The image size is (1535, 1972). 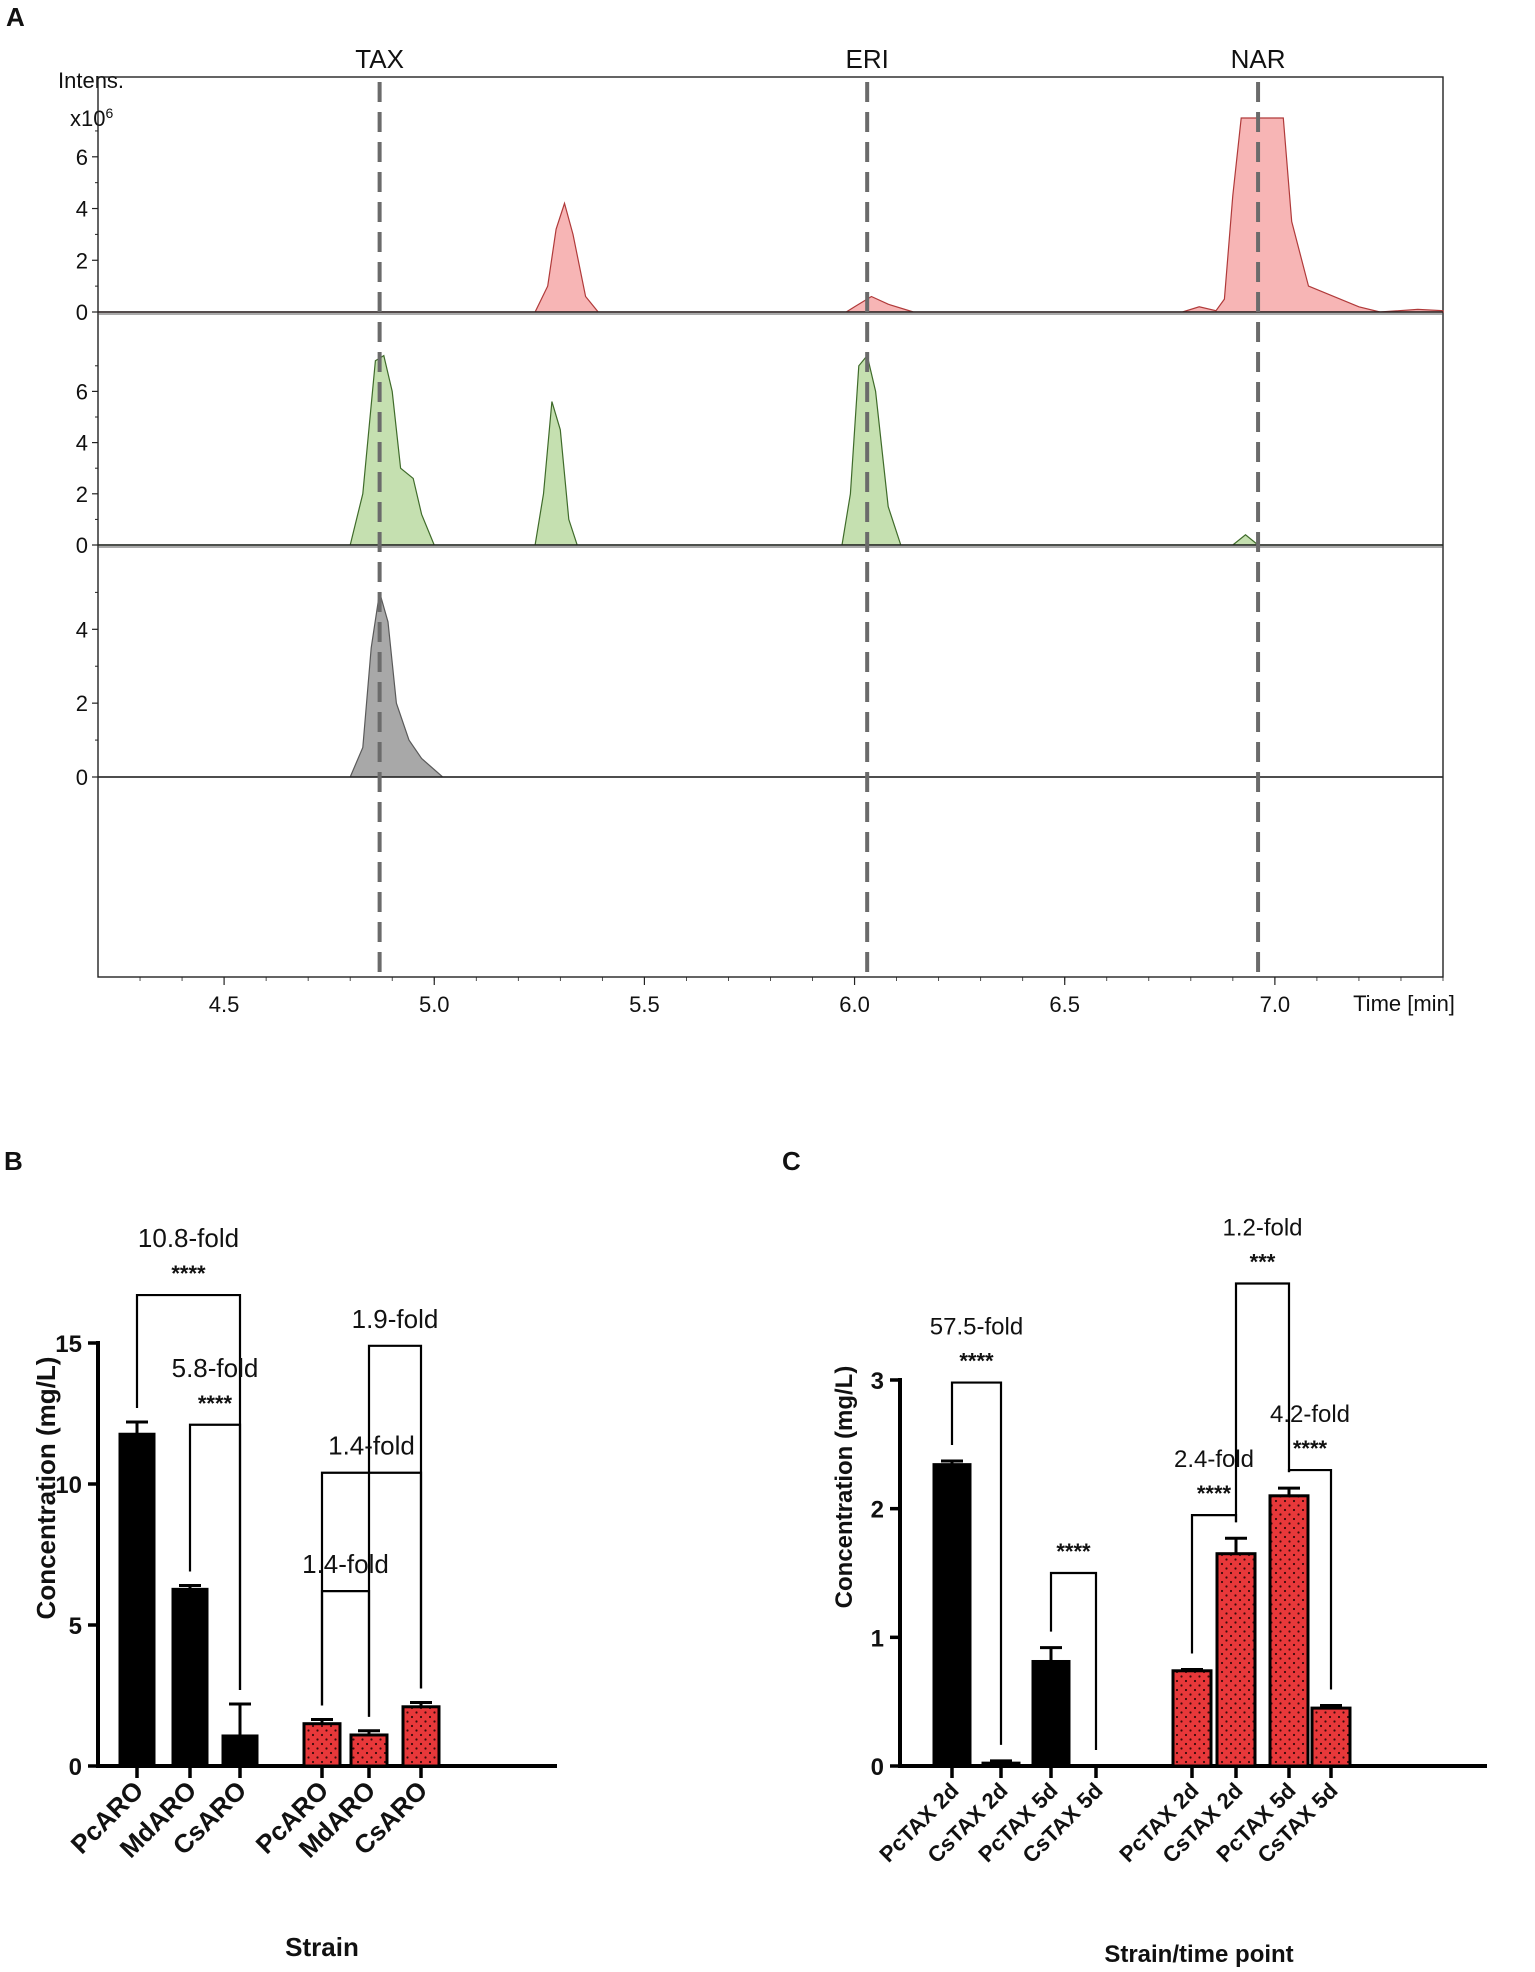 I want to click on panel-b-xlabel: Strain, so click(x=322, y=1947).